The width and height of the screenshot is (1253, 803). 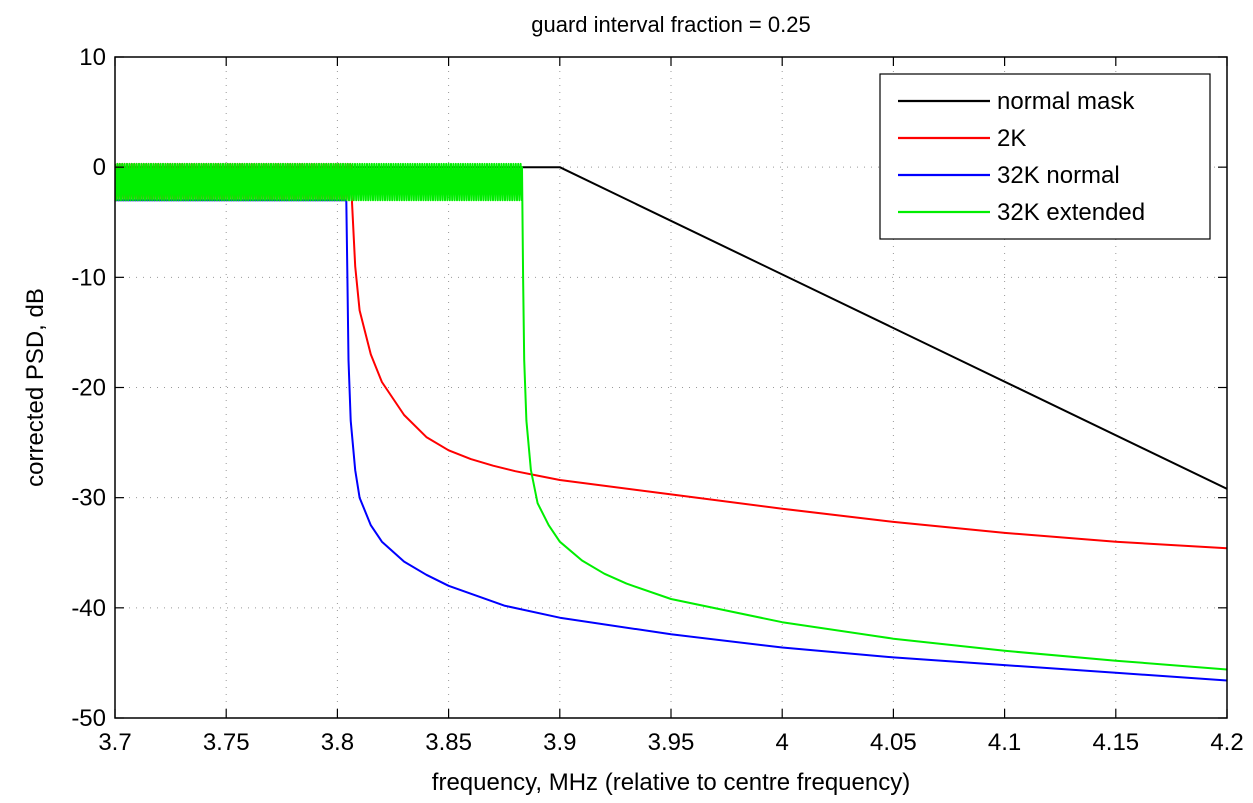 I want to click on x-tick-label: 3.85, so click(x=448, y=742).